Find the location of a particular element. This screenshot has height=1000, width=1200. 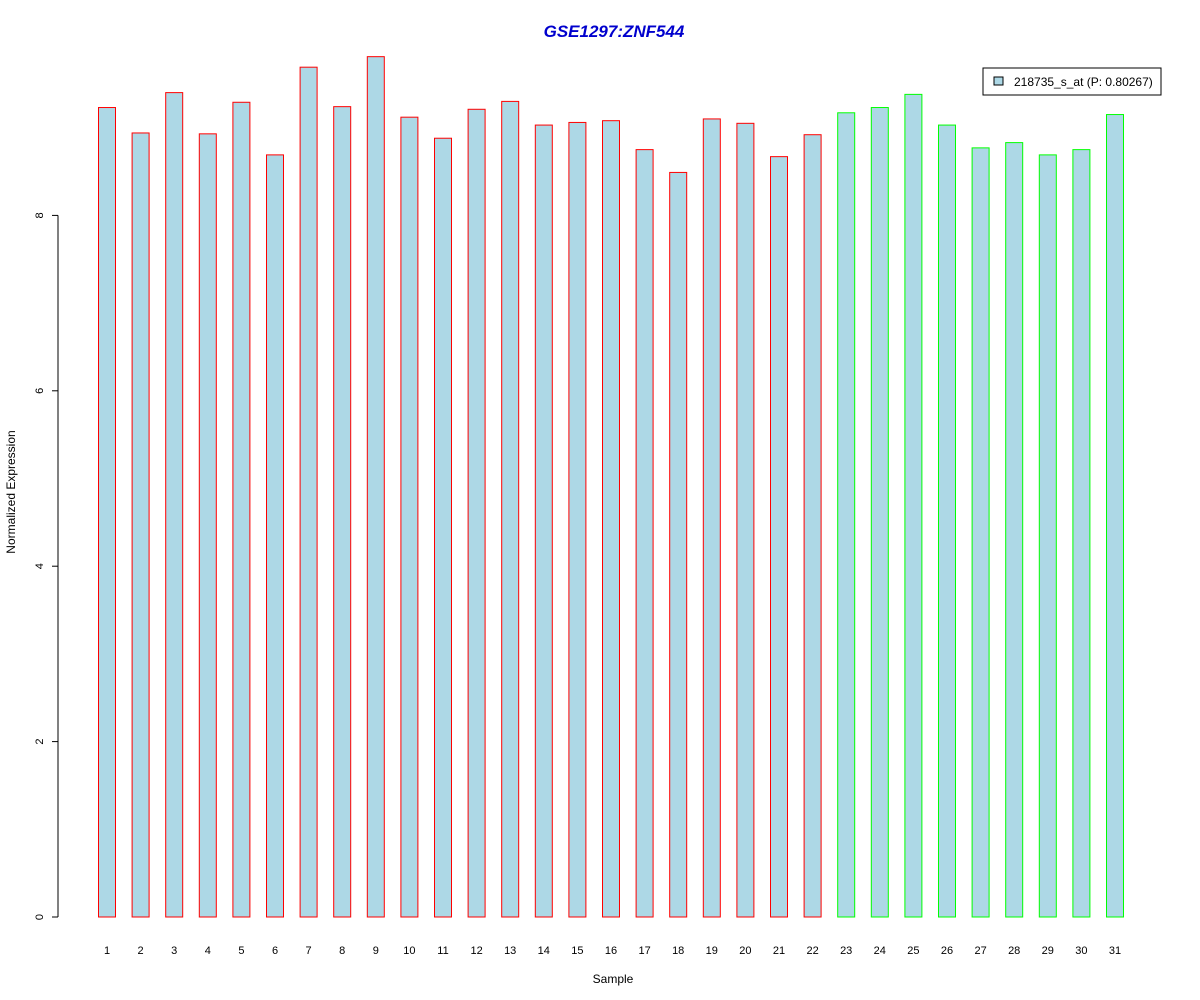

x-tick-label: 26 is located at coordinates (947, 951).